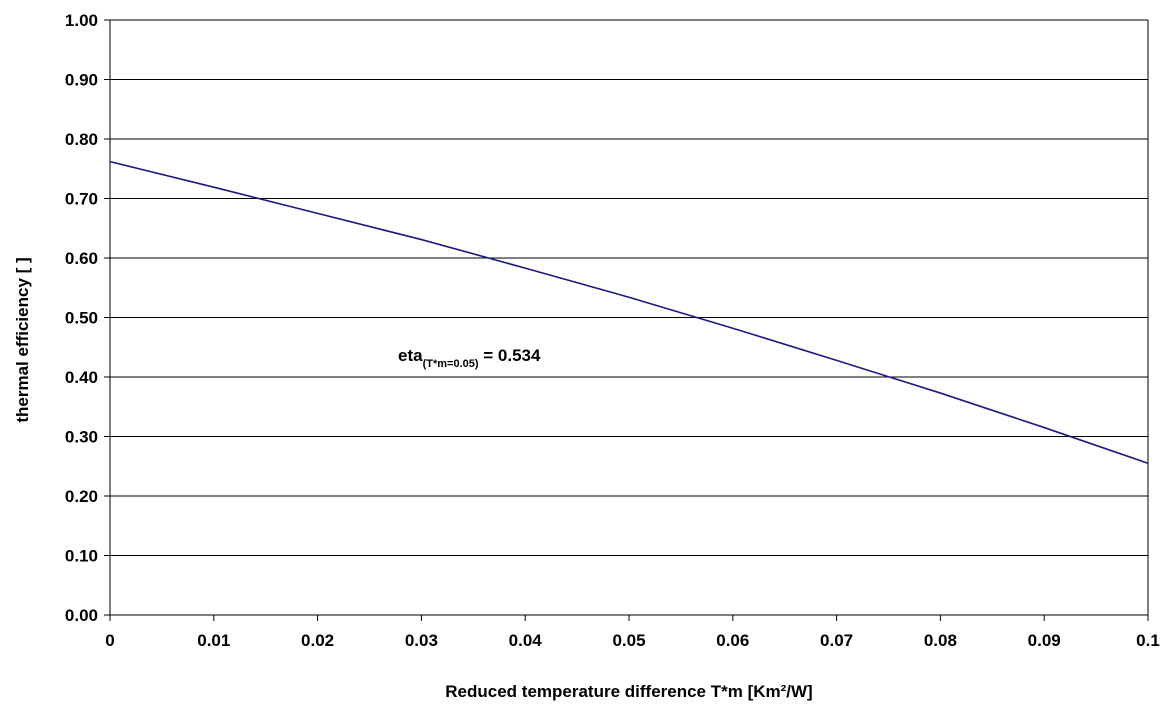 The width and height of the screenshot is (1170, 706). I want to click on annotation-subscript: (T*m=0.05), so click(451, 364).